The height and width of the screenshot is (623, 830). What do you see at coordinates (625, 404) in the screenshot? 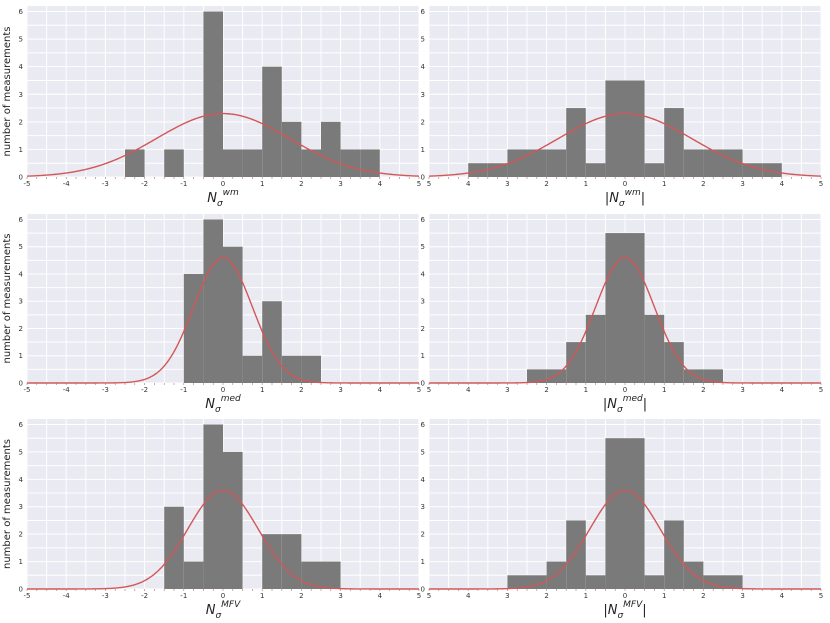
I see `x-axis-label: |Nσmed|` at bounding box center [625, 404].